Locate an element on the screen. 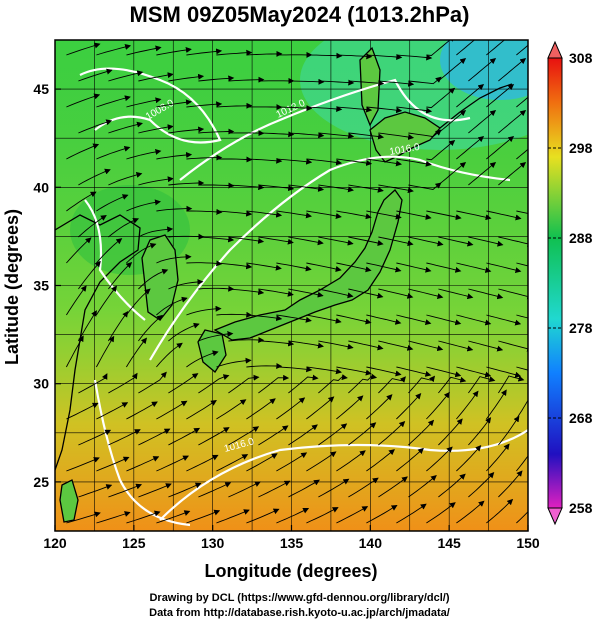 The width and height of the screenshot is (599, 625). colorbar-tick-label: 268 is located at coordinates (581, 418).